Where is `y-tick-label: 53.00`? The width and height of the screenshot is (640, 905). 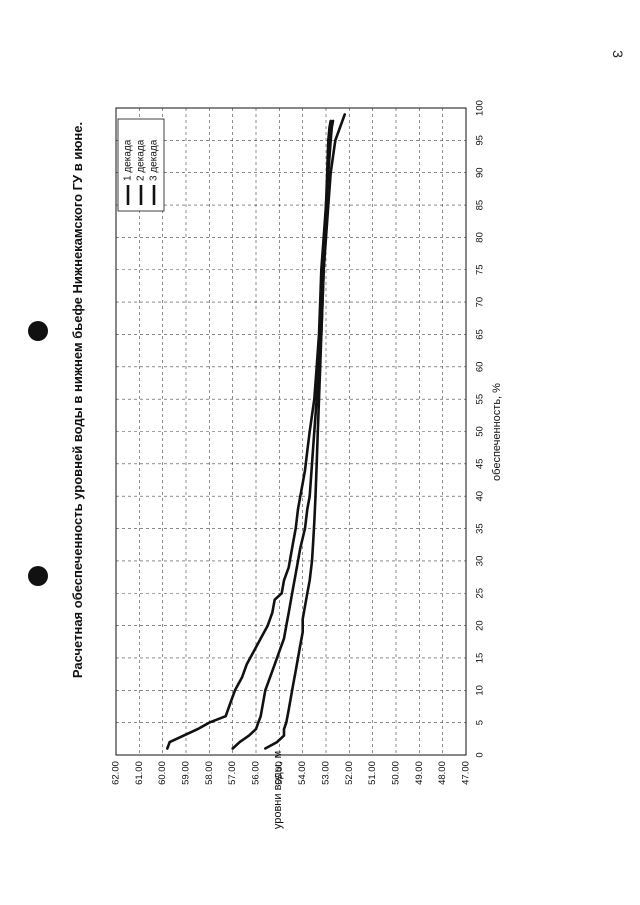
y-tick-label: 53.00 is located at coordinates (326, 773).